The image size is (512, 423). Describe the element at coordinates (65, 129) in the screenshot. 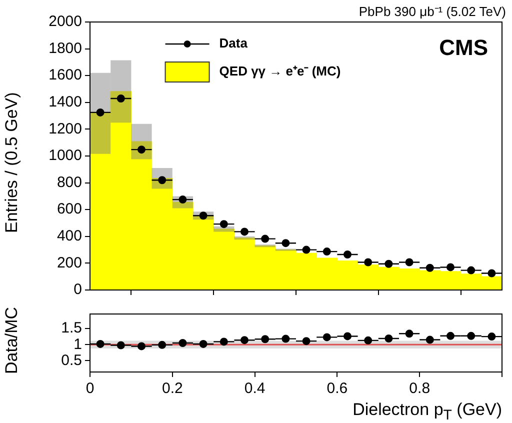

I see `y-tick-label: 1200` at that location.